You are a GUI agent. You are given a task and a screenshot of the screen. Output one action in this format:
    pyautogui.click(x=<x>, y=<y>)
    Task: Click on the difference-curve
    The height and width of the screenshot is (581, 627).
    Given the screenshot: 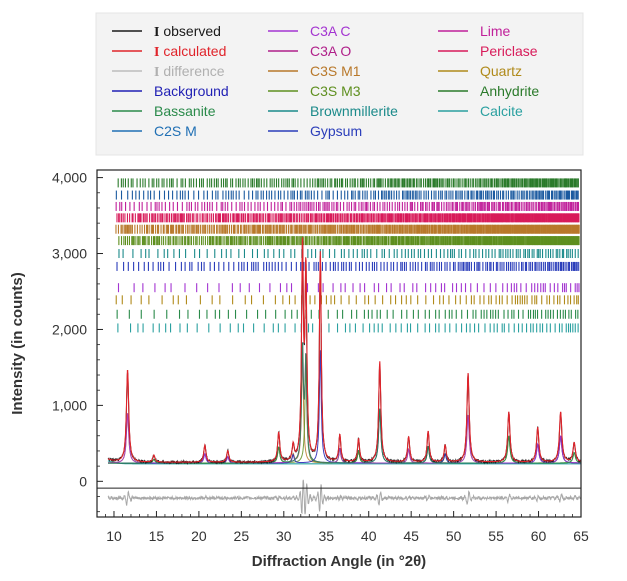 What is the action you would take?
    pyautogui.click(x=344, y=497)
    